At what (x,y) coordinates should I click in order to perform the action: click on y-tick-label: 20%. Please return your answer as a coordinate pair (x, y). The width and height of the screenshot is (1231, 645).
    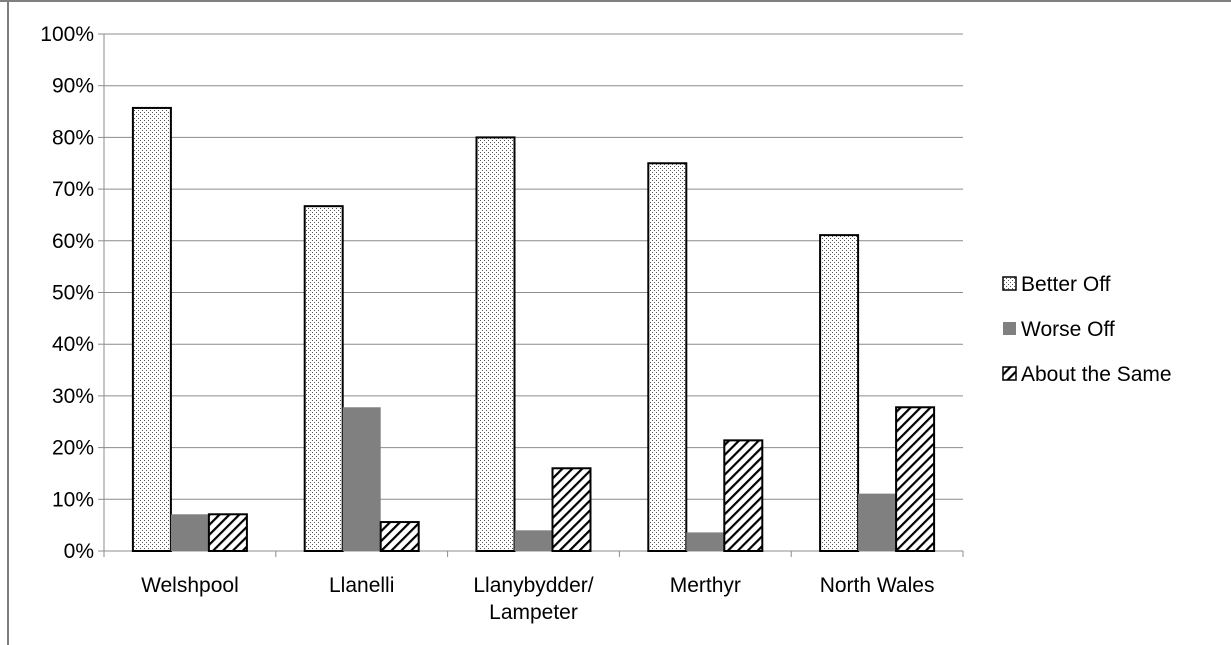
    Looking at the image, I should click on (73, 448).